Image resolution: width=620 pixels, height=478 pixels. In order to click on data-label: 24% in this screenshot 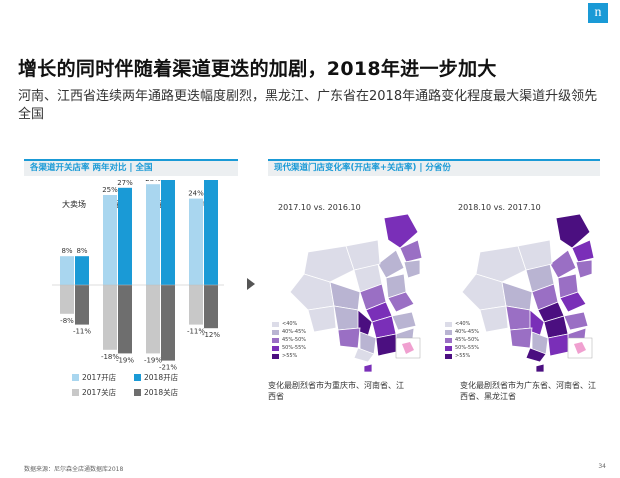, I will do `click(196, 194)`.